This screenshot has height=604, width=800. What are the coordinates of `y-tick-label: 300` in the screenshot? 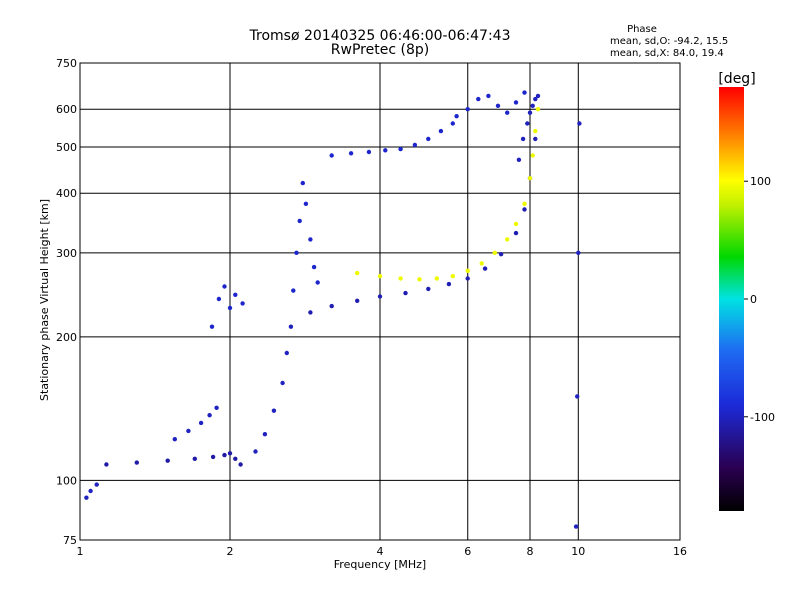 It's located at (66, 253).